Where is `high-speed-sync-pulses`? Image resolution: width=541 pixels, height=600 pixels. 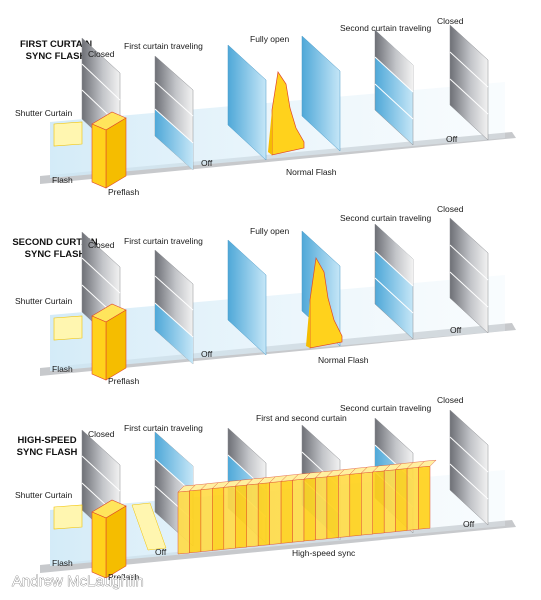 high-speed-sync-pulses is located at coordinates (307, 507).